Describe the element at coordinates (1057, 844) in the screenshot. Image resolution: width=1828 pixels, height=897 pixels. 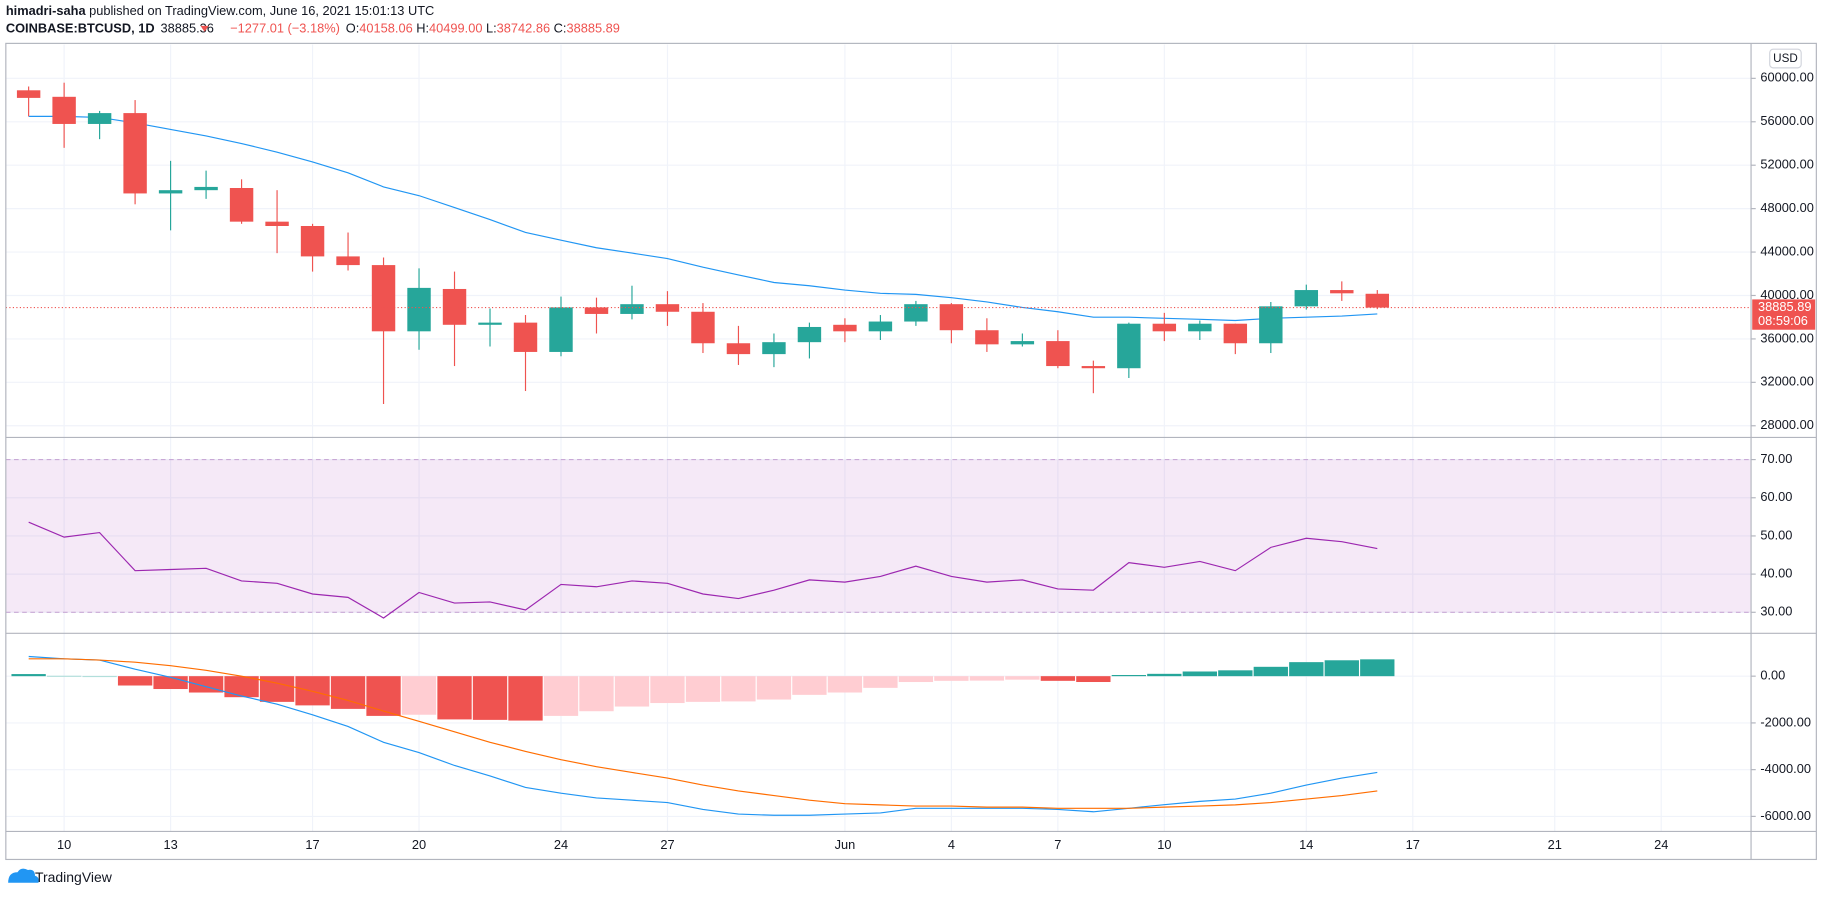
I see `x-tick-label: 7` at that location.